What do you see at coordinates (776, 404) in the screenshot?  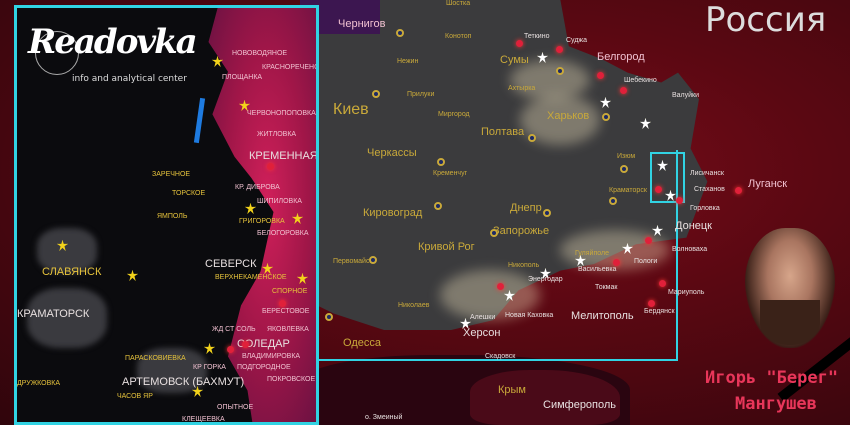 I see `person-name-line2: Мангушев` at bounding box center [776, 404].